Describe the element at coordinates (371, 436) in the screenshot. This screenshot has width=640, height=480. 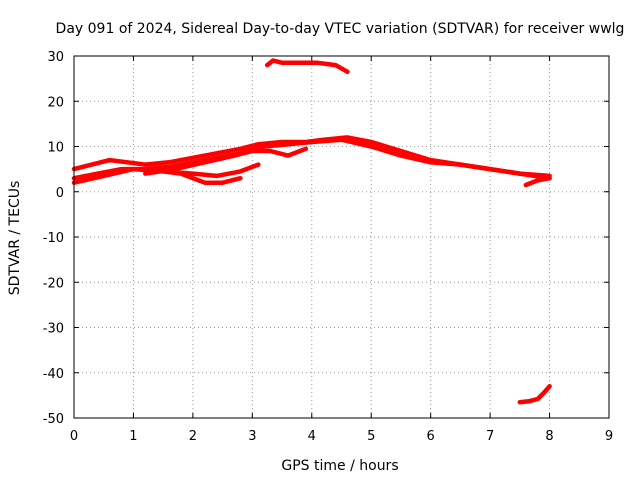
I see `x-tick-label: 5` at that location.